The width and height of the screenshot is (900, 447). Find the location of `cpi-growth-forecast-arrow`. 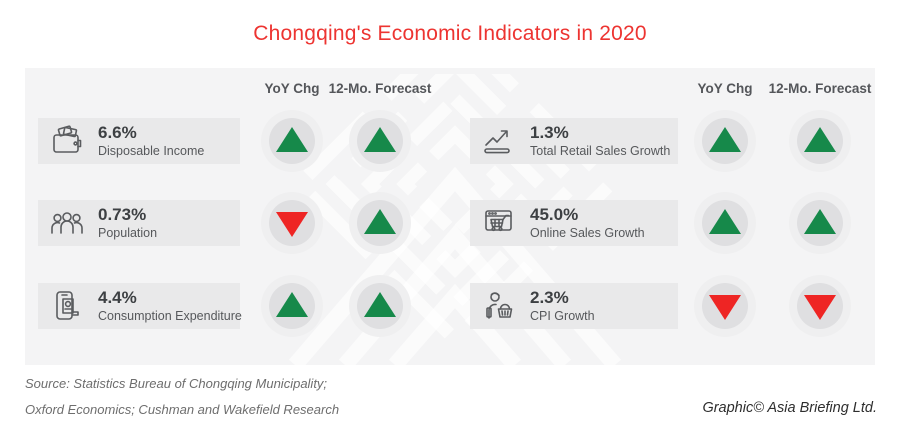

cpi-growth-forecast-arrow is located at coordinates (820, 306).